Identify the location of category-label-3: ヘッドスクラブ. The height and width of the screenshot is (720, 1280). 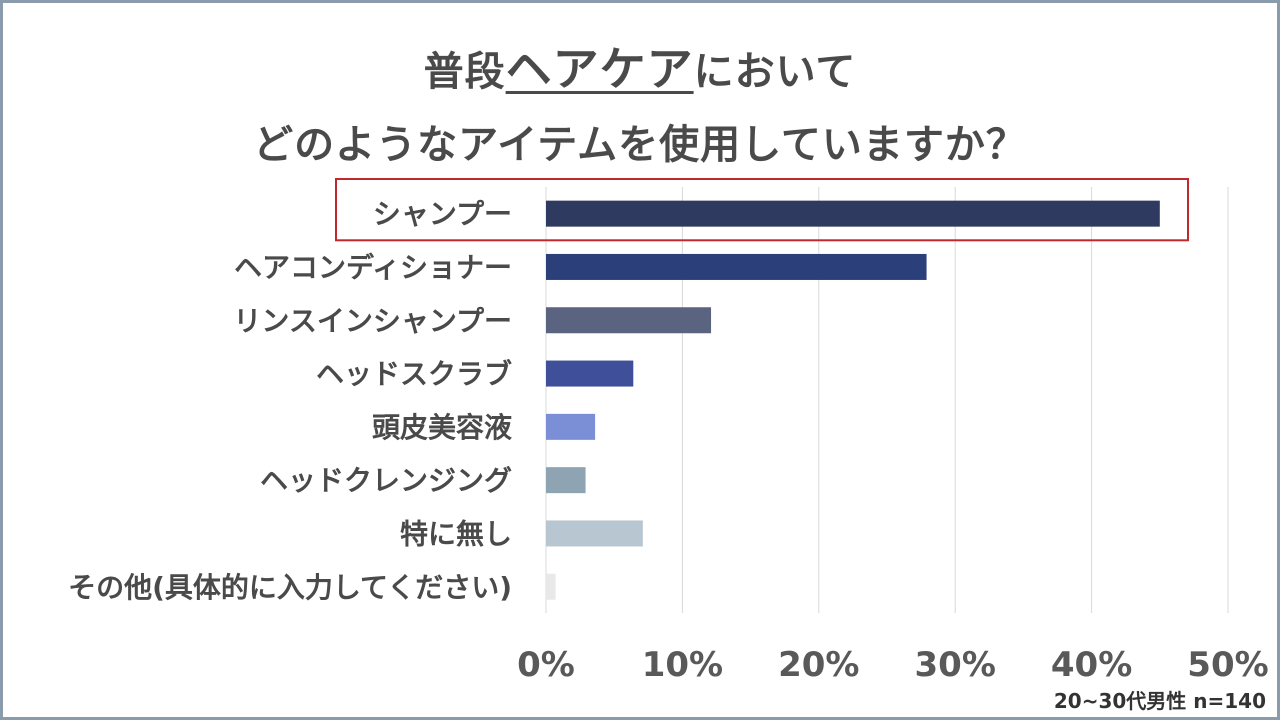
(414, 374).